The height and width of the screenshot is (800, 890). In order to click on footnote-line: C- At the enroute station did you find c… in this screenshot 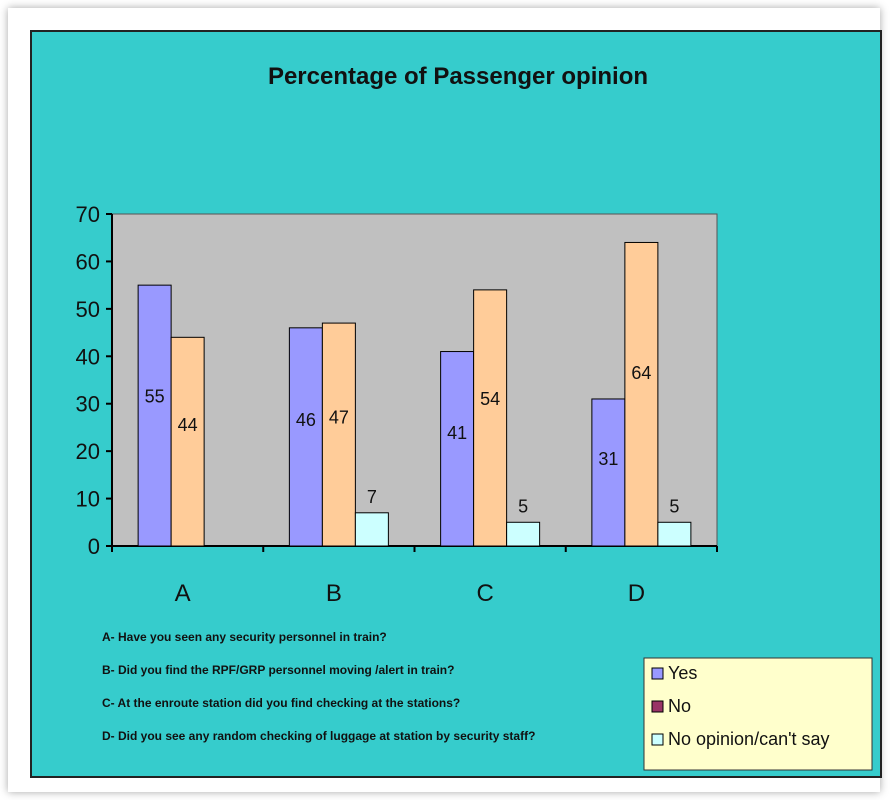, I will do `click(281, 703)`.